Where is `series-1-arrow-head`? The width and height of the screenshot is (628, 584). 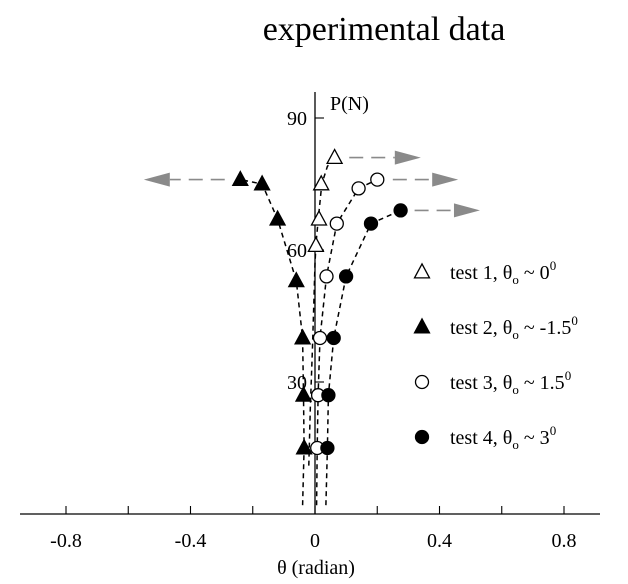
series-1-arrow-head is located at coordinates (407, 157).